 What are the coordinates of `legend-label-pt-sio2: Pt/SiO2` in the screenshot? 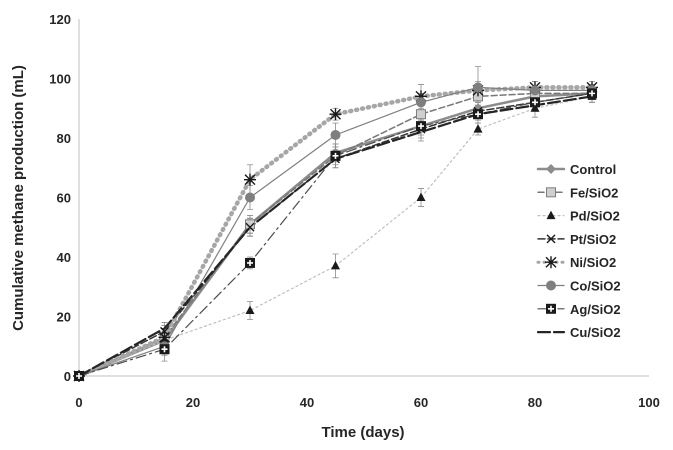 It's located at (593, 239).